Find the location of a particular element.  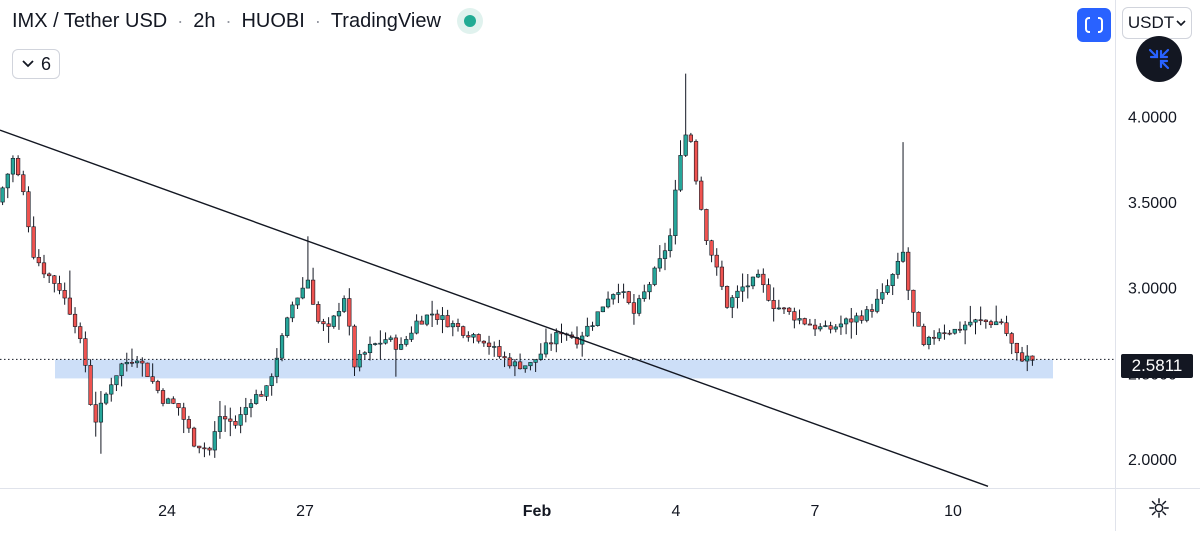

price-tick-label: 3.5000 is located at coordinates (1152, 203).